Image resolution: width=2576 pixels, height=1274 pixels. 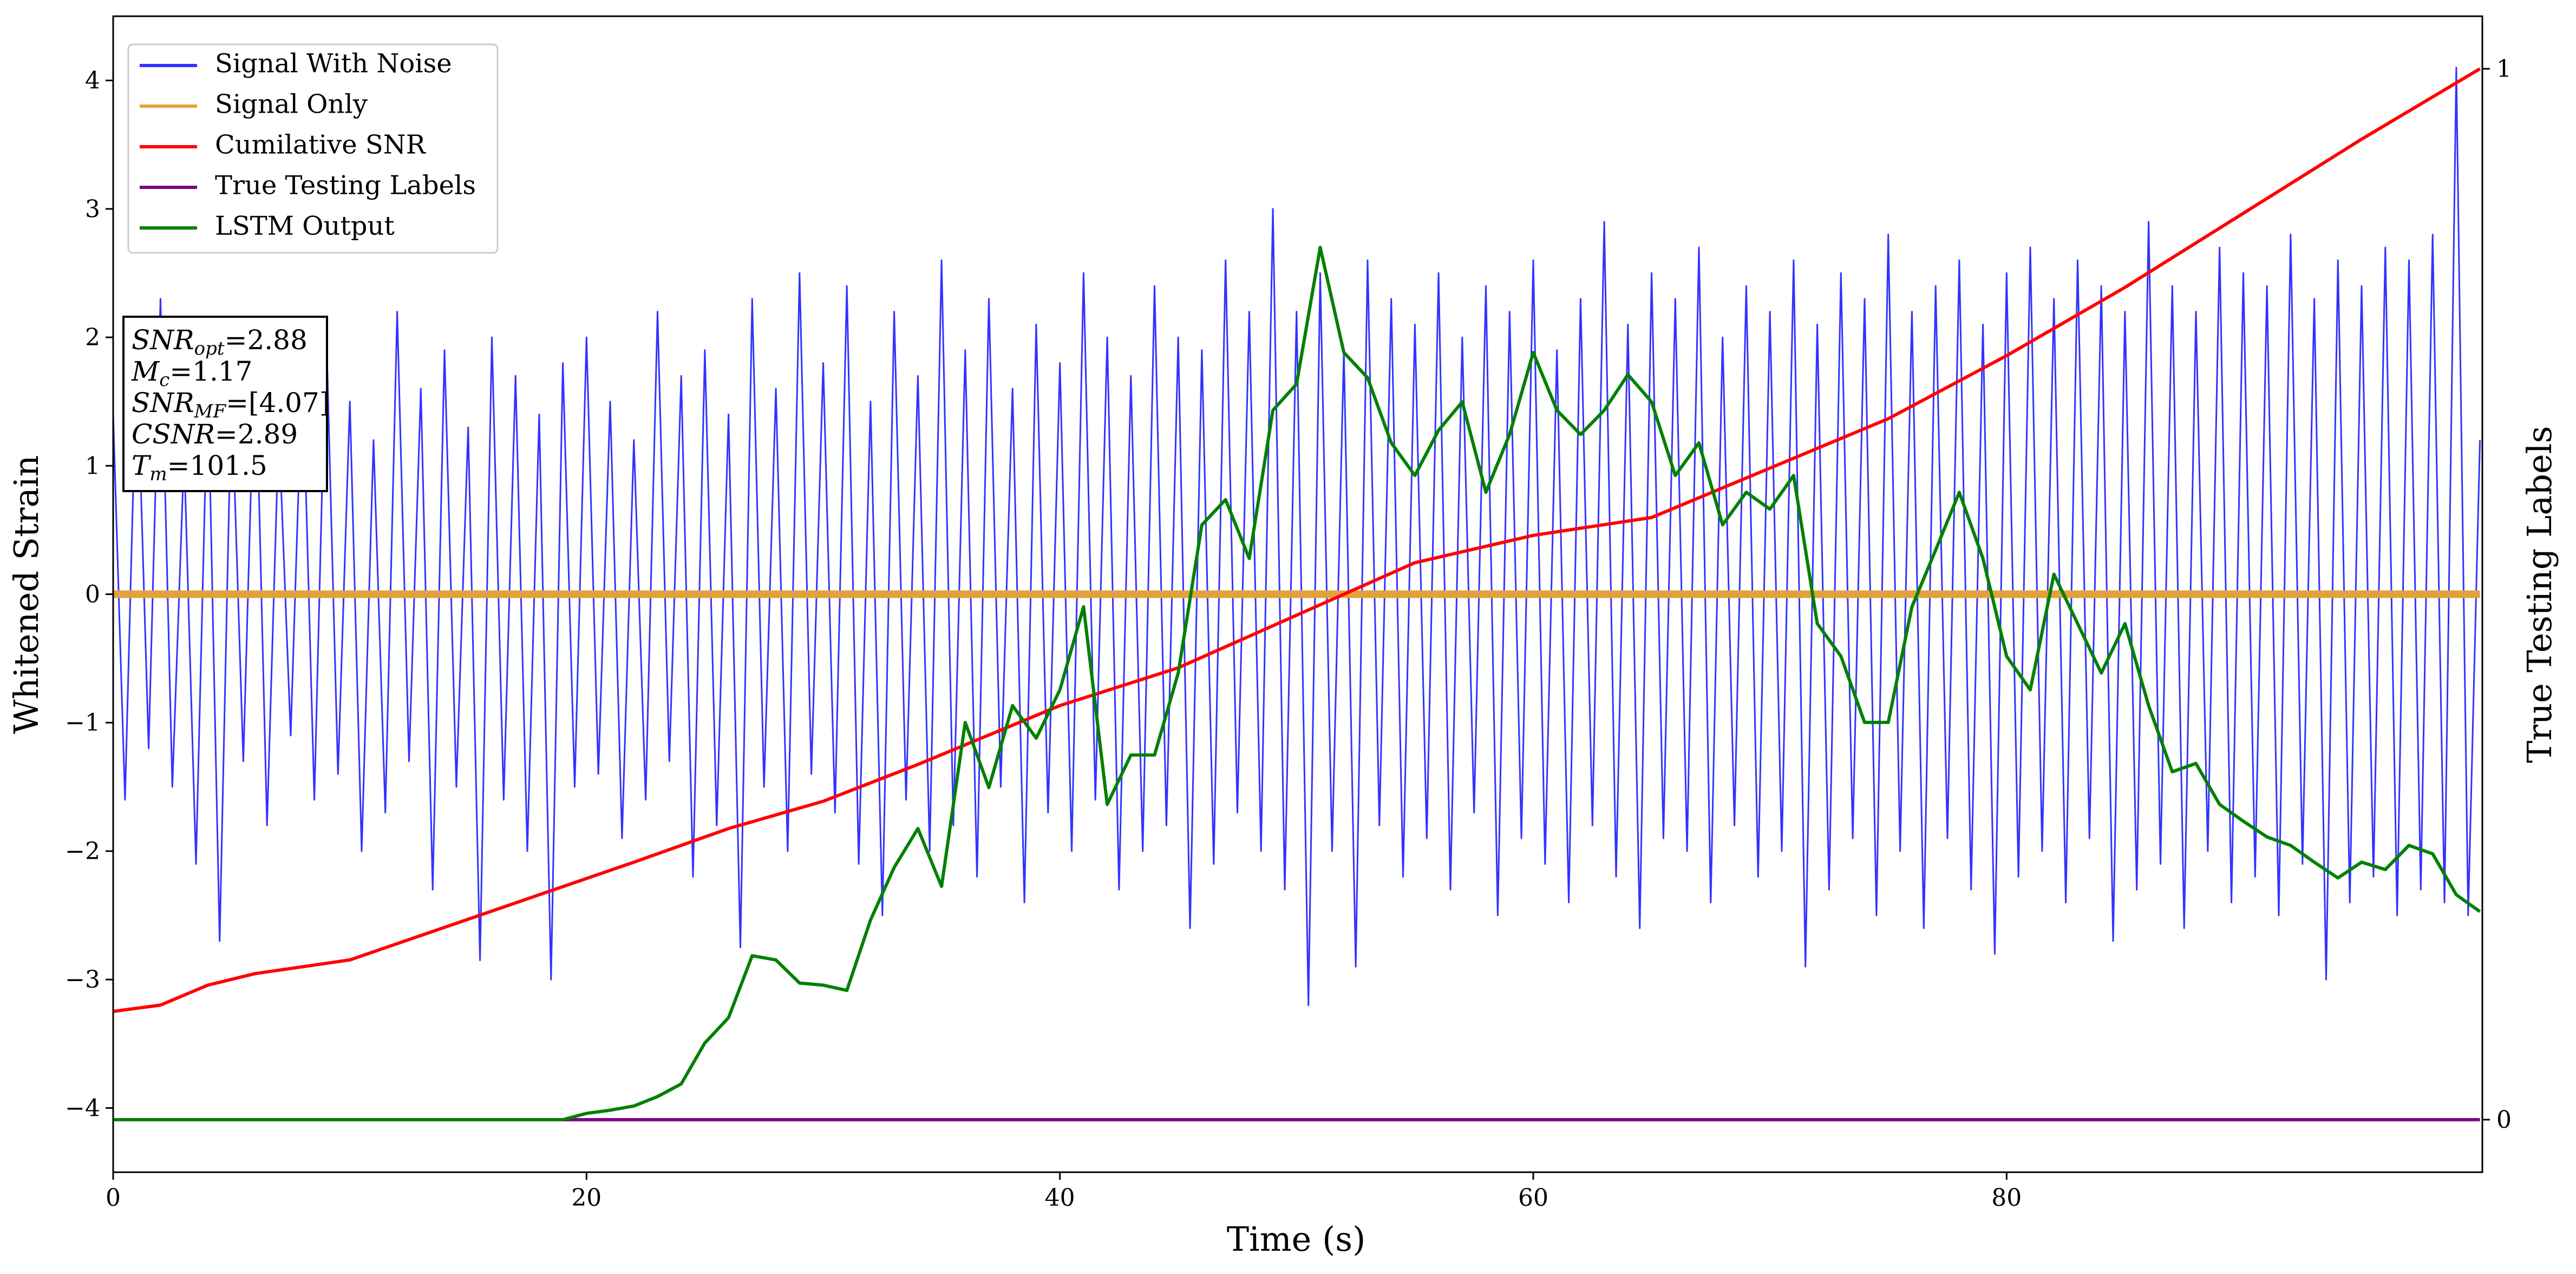 I want to click on x-tick-label: 40, so click(x=1060, y=1198).